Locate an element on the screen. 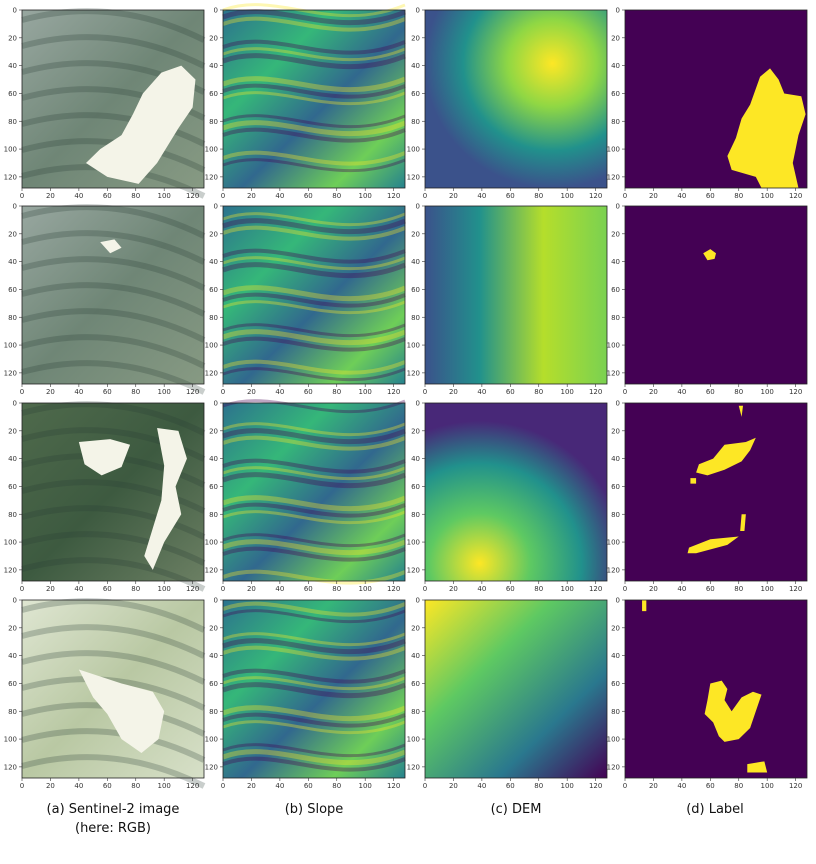 The image size is (816, 864). caption-dem-line1: (c) DEM is located at coordinates (516, 809).